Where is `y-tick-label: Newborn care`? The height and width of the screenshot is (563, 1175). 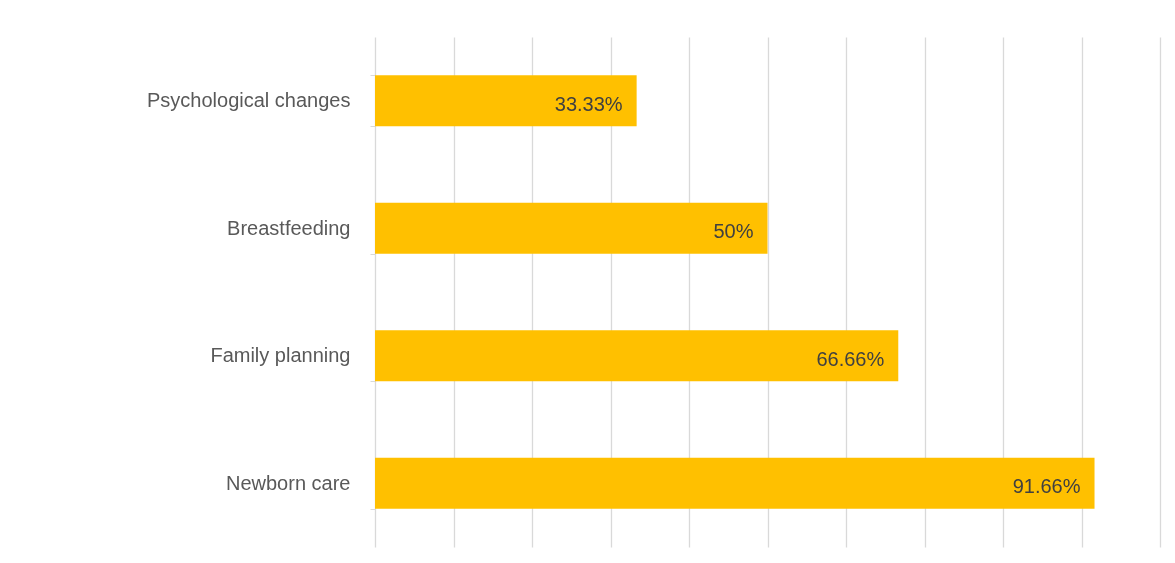
y-tick-label: Newborn care is located at coordinates (288, 482).